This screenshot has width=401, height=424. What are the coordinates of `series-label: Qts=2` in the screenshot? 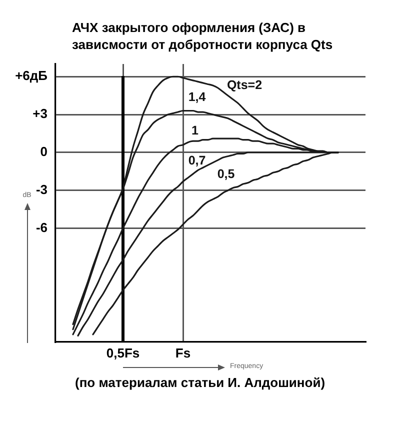 It's located at (244, 85).